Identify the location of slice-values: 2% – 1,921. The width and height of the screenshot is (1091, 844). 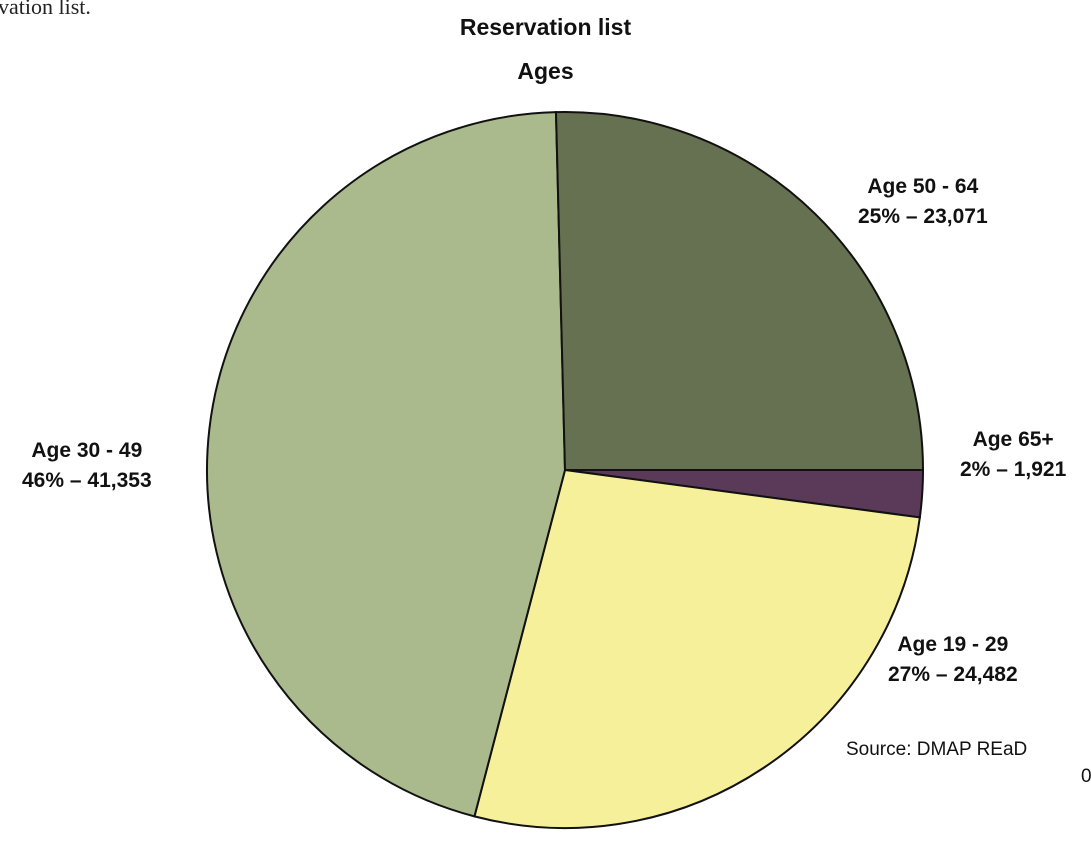
(1013, 469).